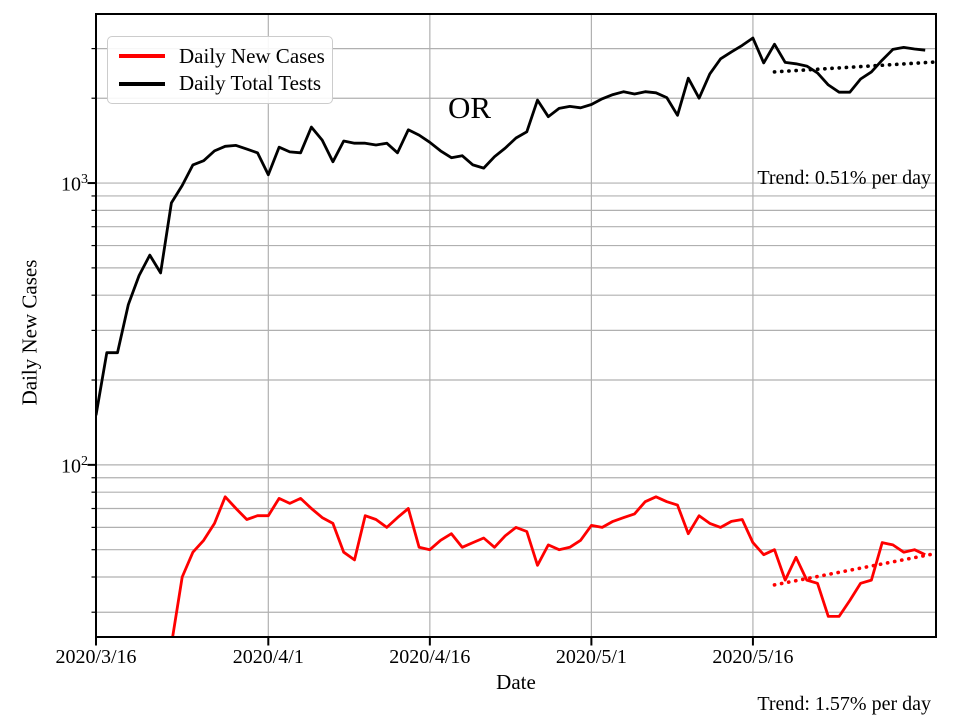 Image resolution: width=960 pixels, height=720 pixels. What do you see at coordinates (753, 657) in the screenshot?
I see `x-tick-label: 2020/5/16` at bounding box center [753, 657].